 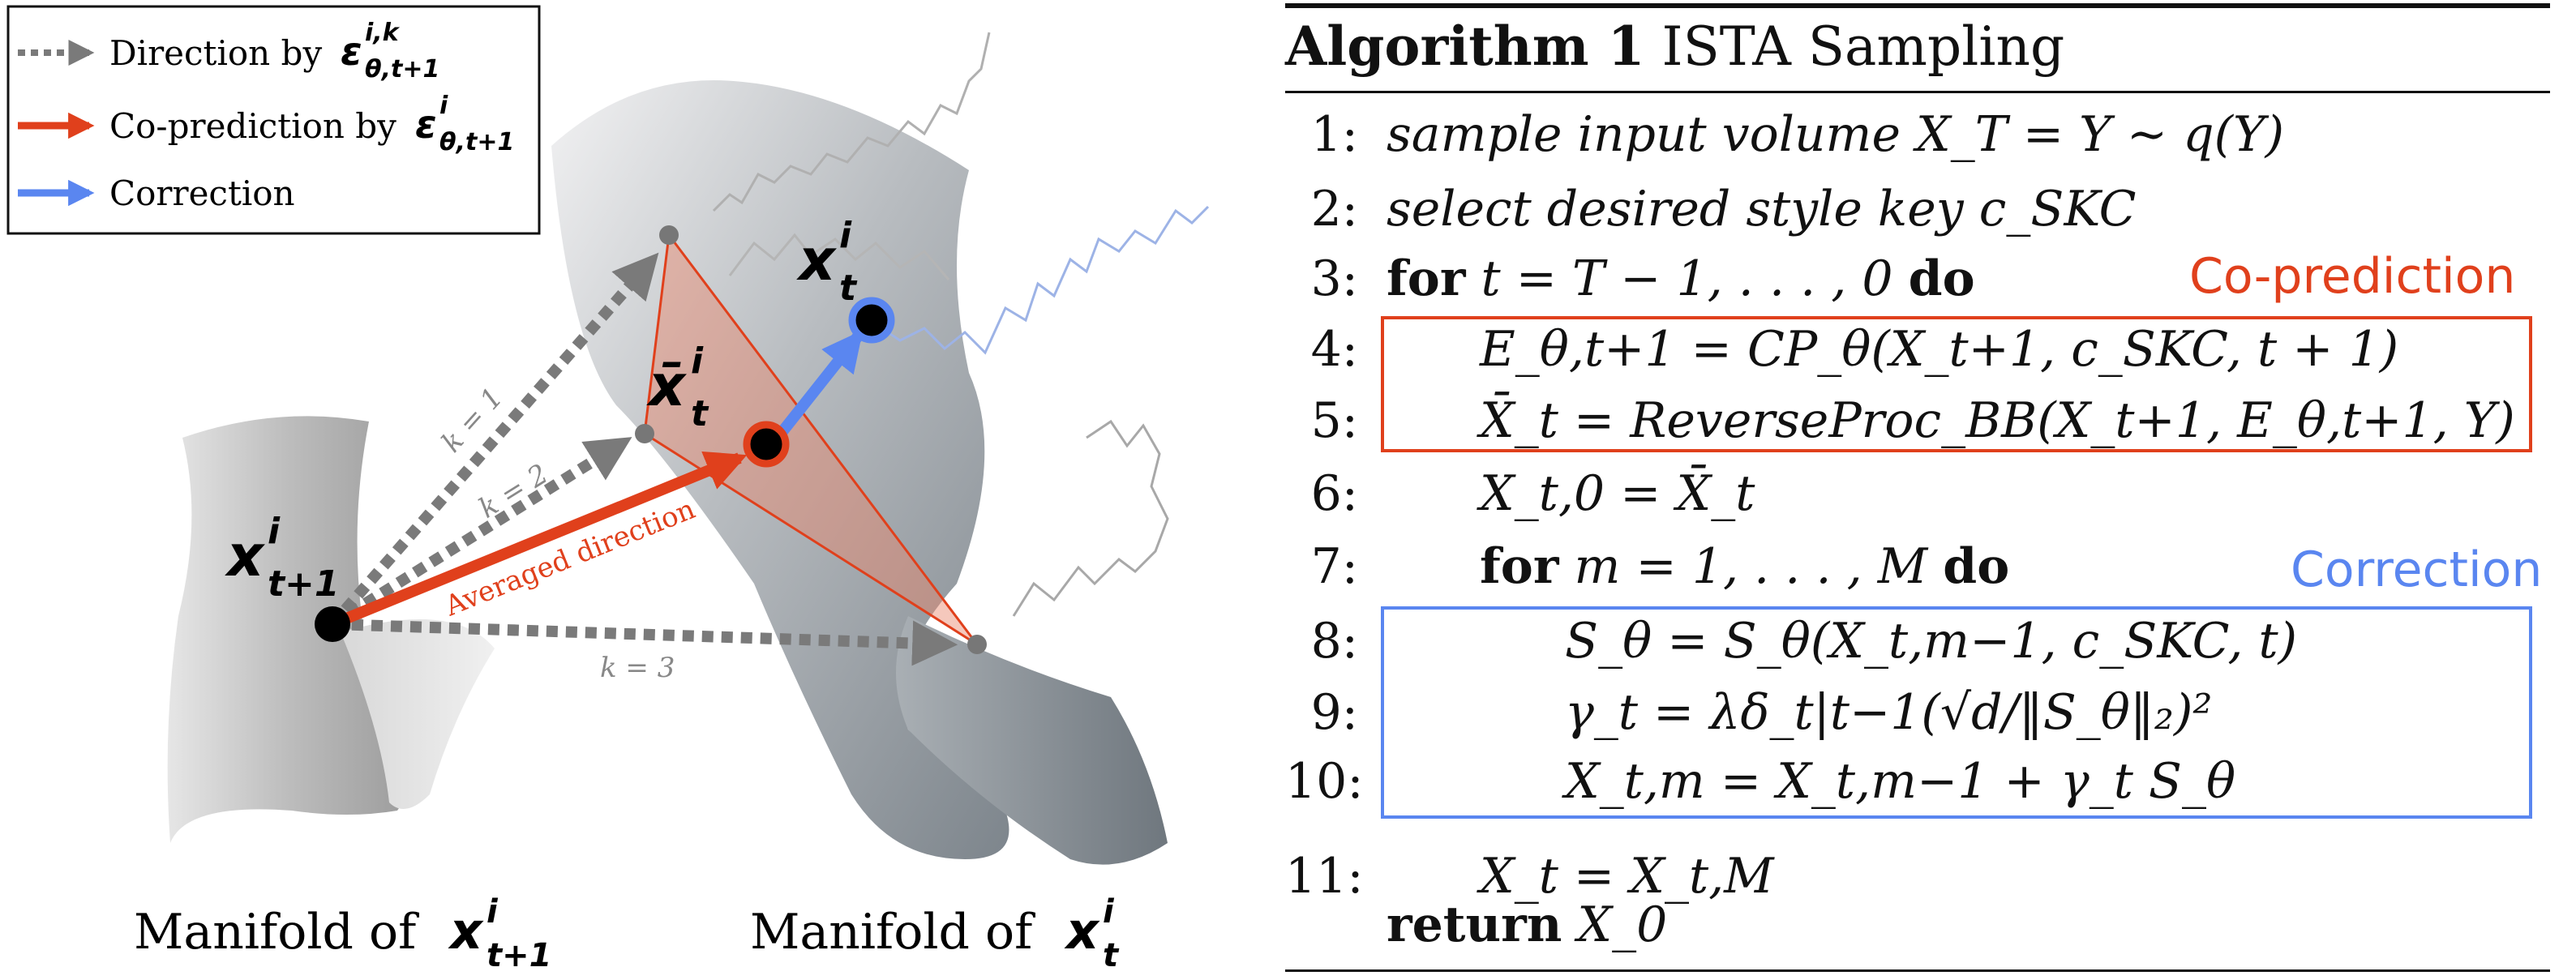 I want to click on point-x-t-ring, so click(x=871, y=320).